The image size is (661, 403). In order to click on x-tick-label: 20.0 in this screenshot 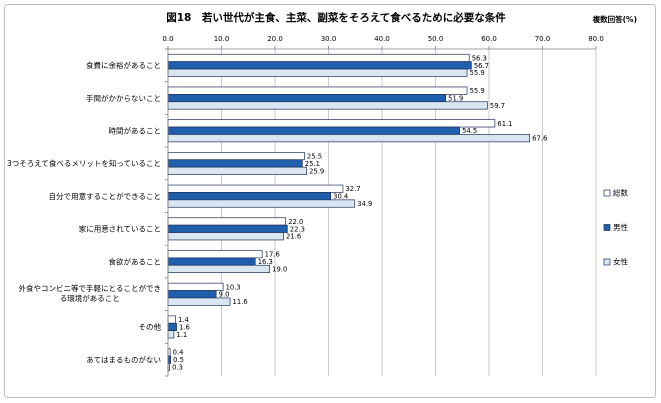, I will do `click(275, 39)`.